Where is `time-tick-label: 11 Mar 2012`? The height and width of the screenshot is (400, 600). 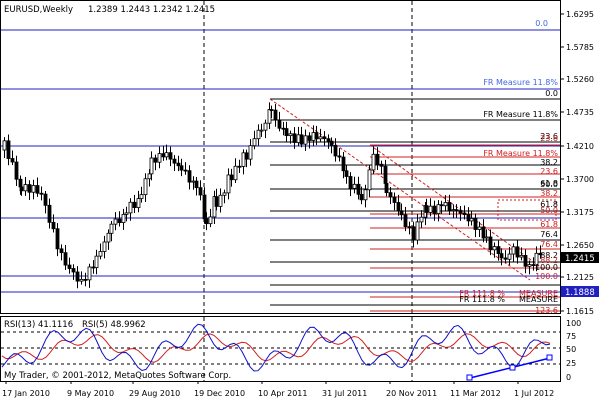 time-tick-label: 11 Mar 2012 is located at coordinates (475, 393).